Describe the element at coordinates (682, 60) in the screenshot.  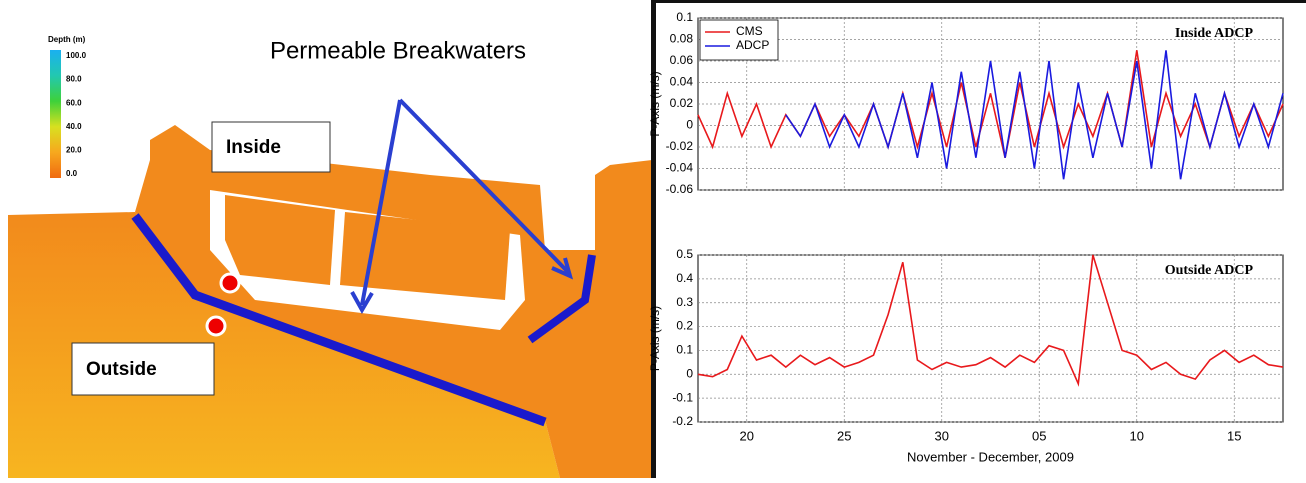
I see `y-tick-label: 0.06` at that location.